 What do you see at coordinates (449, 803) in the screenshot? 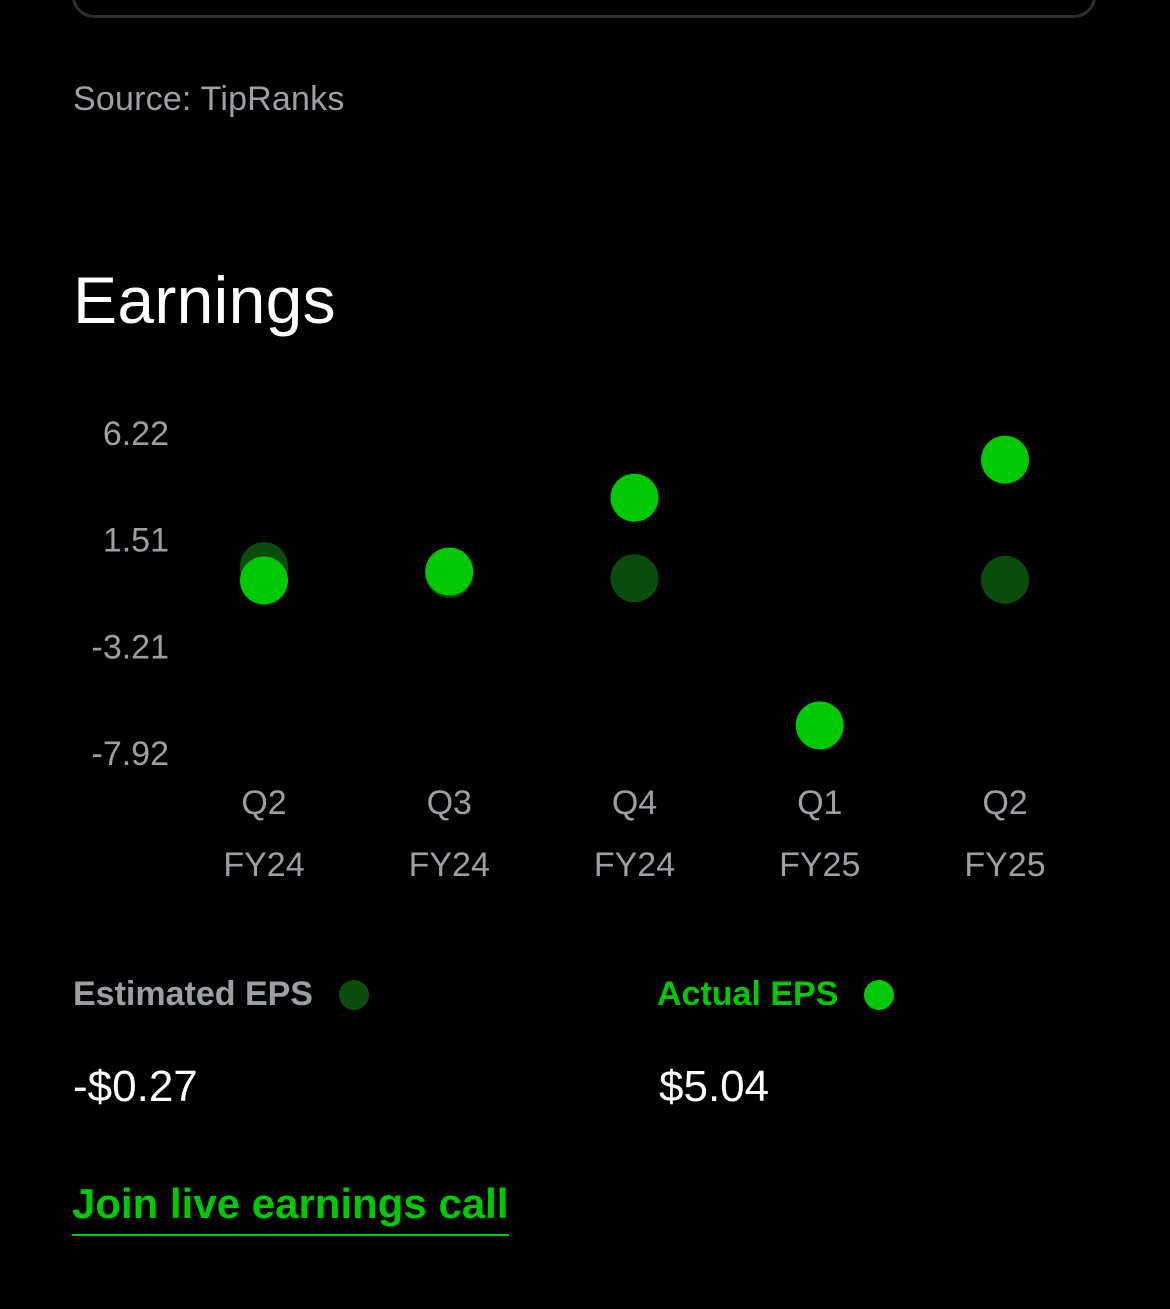
I see `x-tick-quarter-label: Q3` at bounding box center [449, 803].